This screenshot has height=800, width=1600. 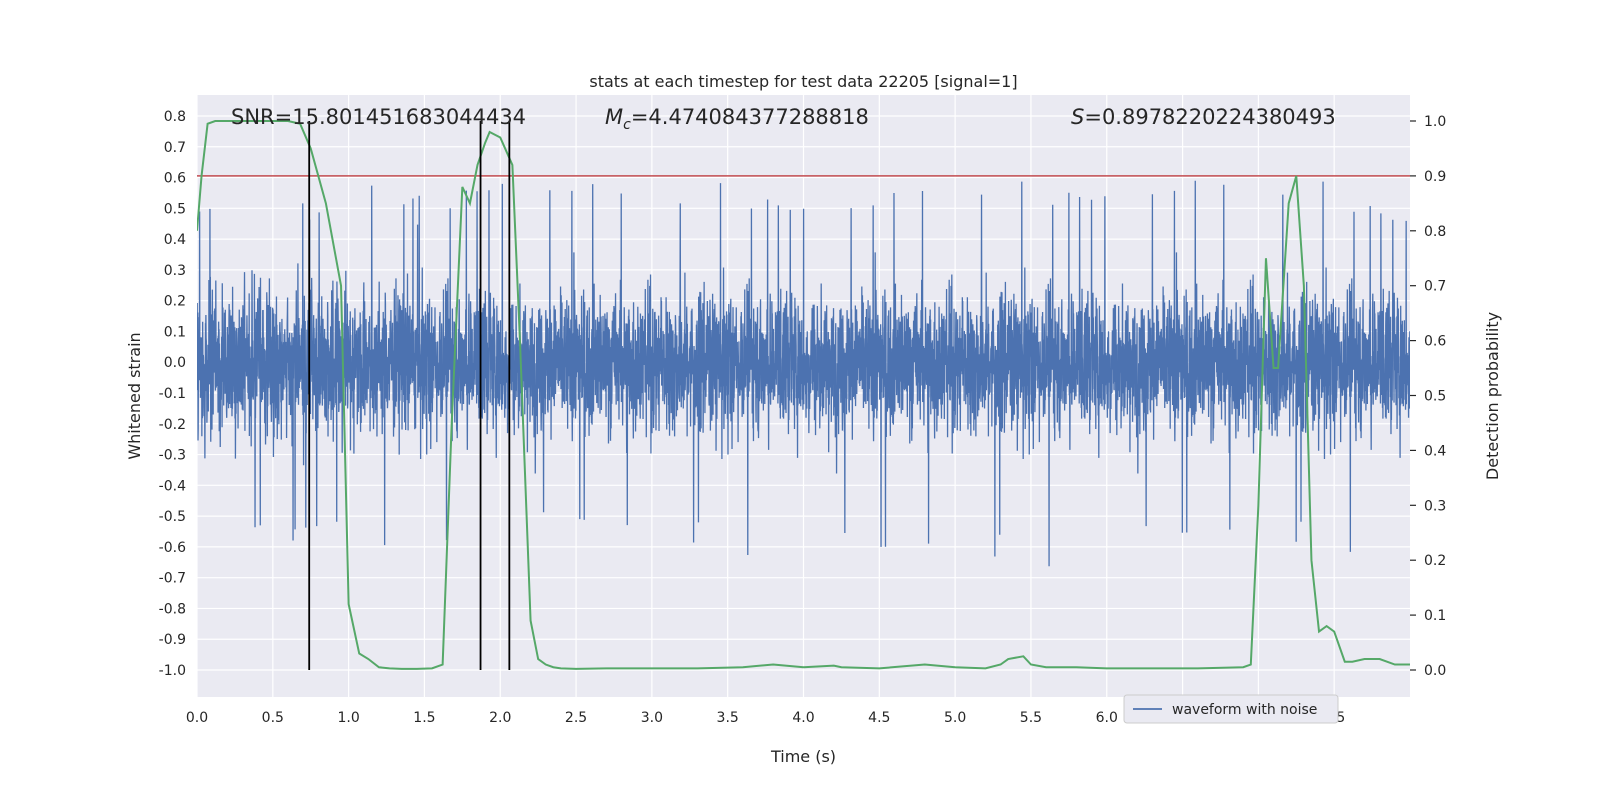 I want to click on y-right-tick-label: 0.1, so click(x=1435, y=616).